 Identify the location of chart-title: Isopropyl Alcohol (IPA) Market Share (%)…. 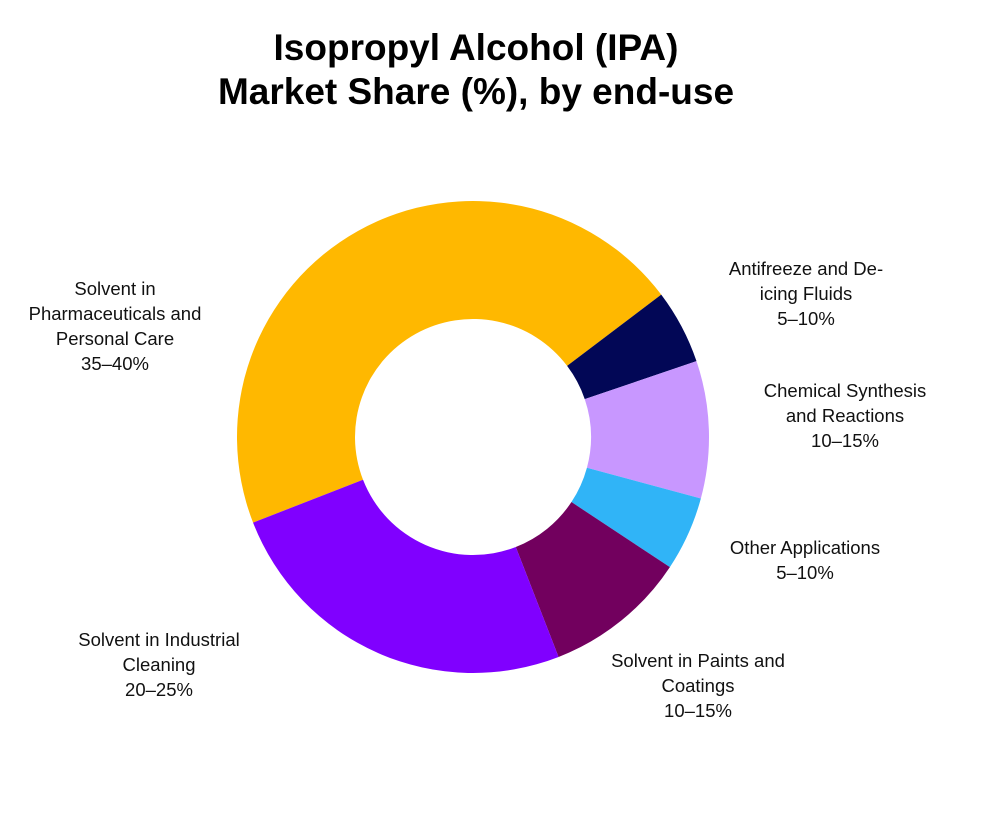
(476, 70).